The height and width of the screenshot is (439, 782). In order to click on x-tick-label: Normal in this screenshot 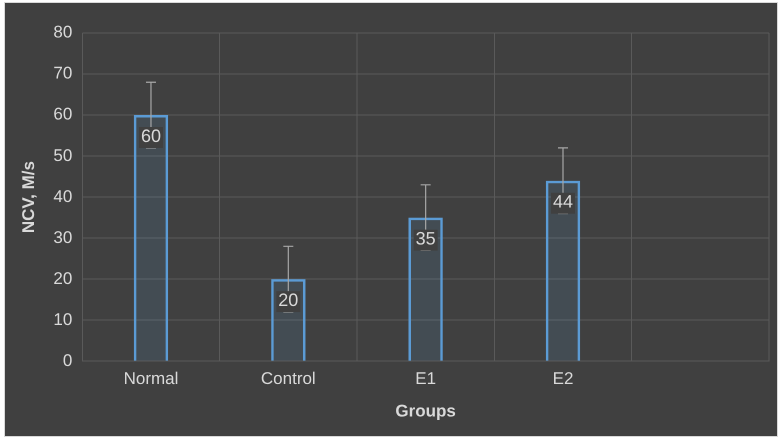, I will do `click(151, 378)`.